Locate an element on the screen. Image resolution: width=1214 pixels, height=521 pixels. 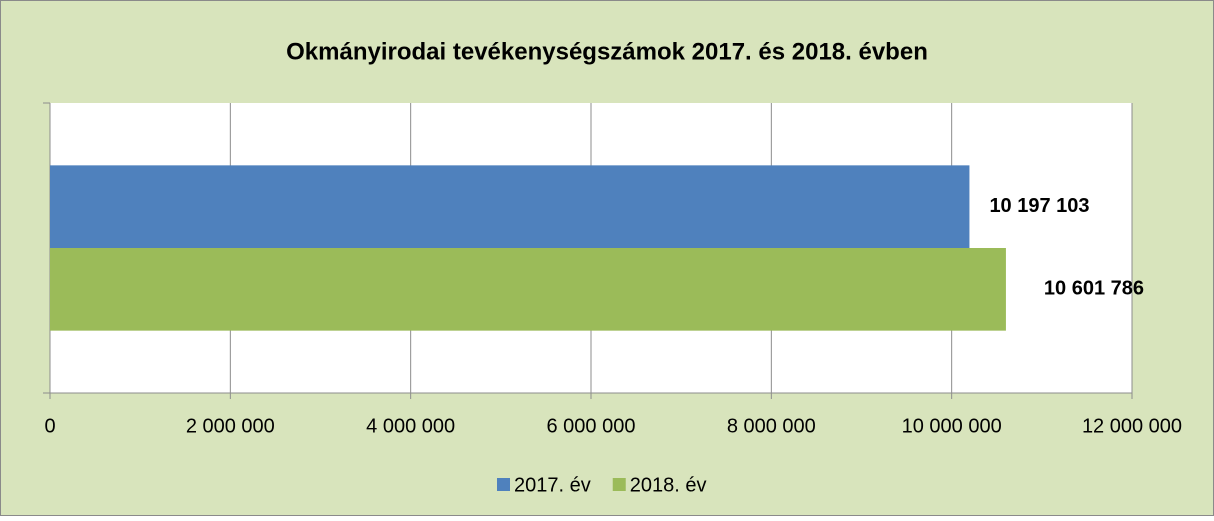
data-label: 10 197 103 is located at coordinates (1039, 206).